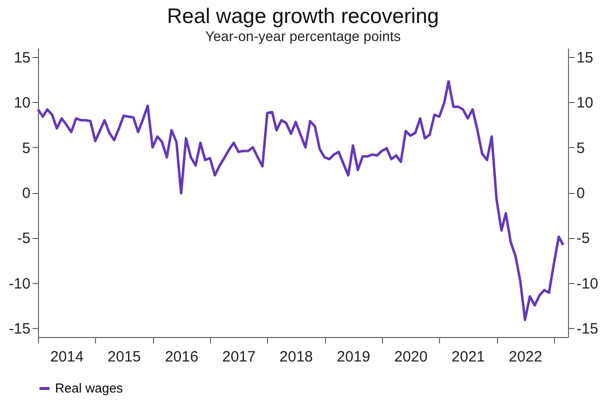 The width and height of the screenshot is (606, 400). Describe the element at coordinates (181, 357) in the screenshot. I see `x-tick-label: 2016` at that location.